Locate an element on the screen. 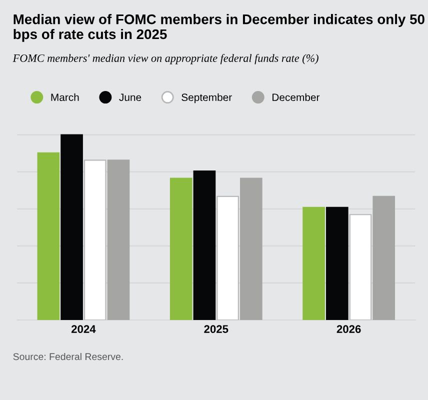  chart-title: Median view of FOMC members in December indicates only 50 bps of rate cuts in 2025 is located at coordinates (219, 28).